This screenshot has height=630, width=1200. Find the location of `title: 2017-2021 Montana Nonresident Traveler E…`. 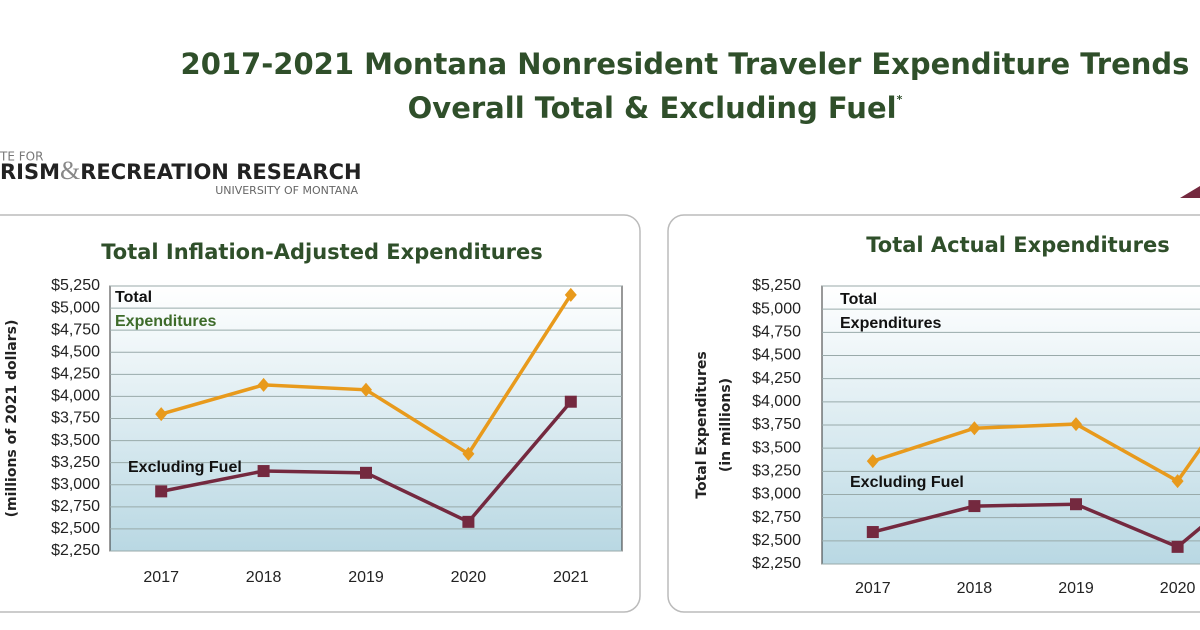

title: 2017-2021 Montana Nonresident Traveler E… is located at coordinates (685, 64).